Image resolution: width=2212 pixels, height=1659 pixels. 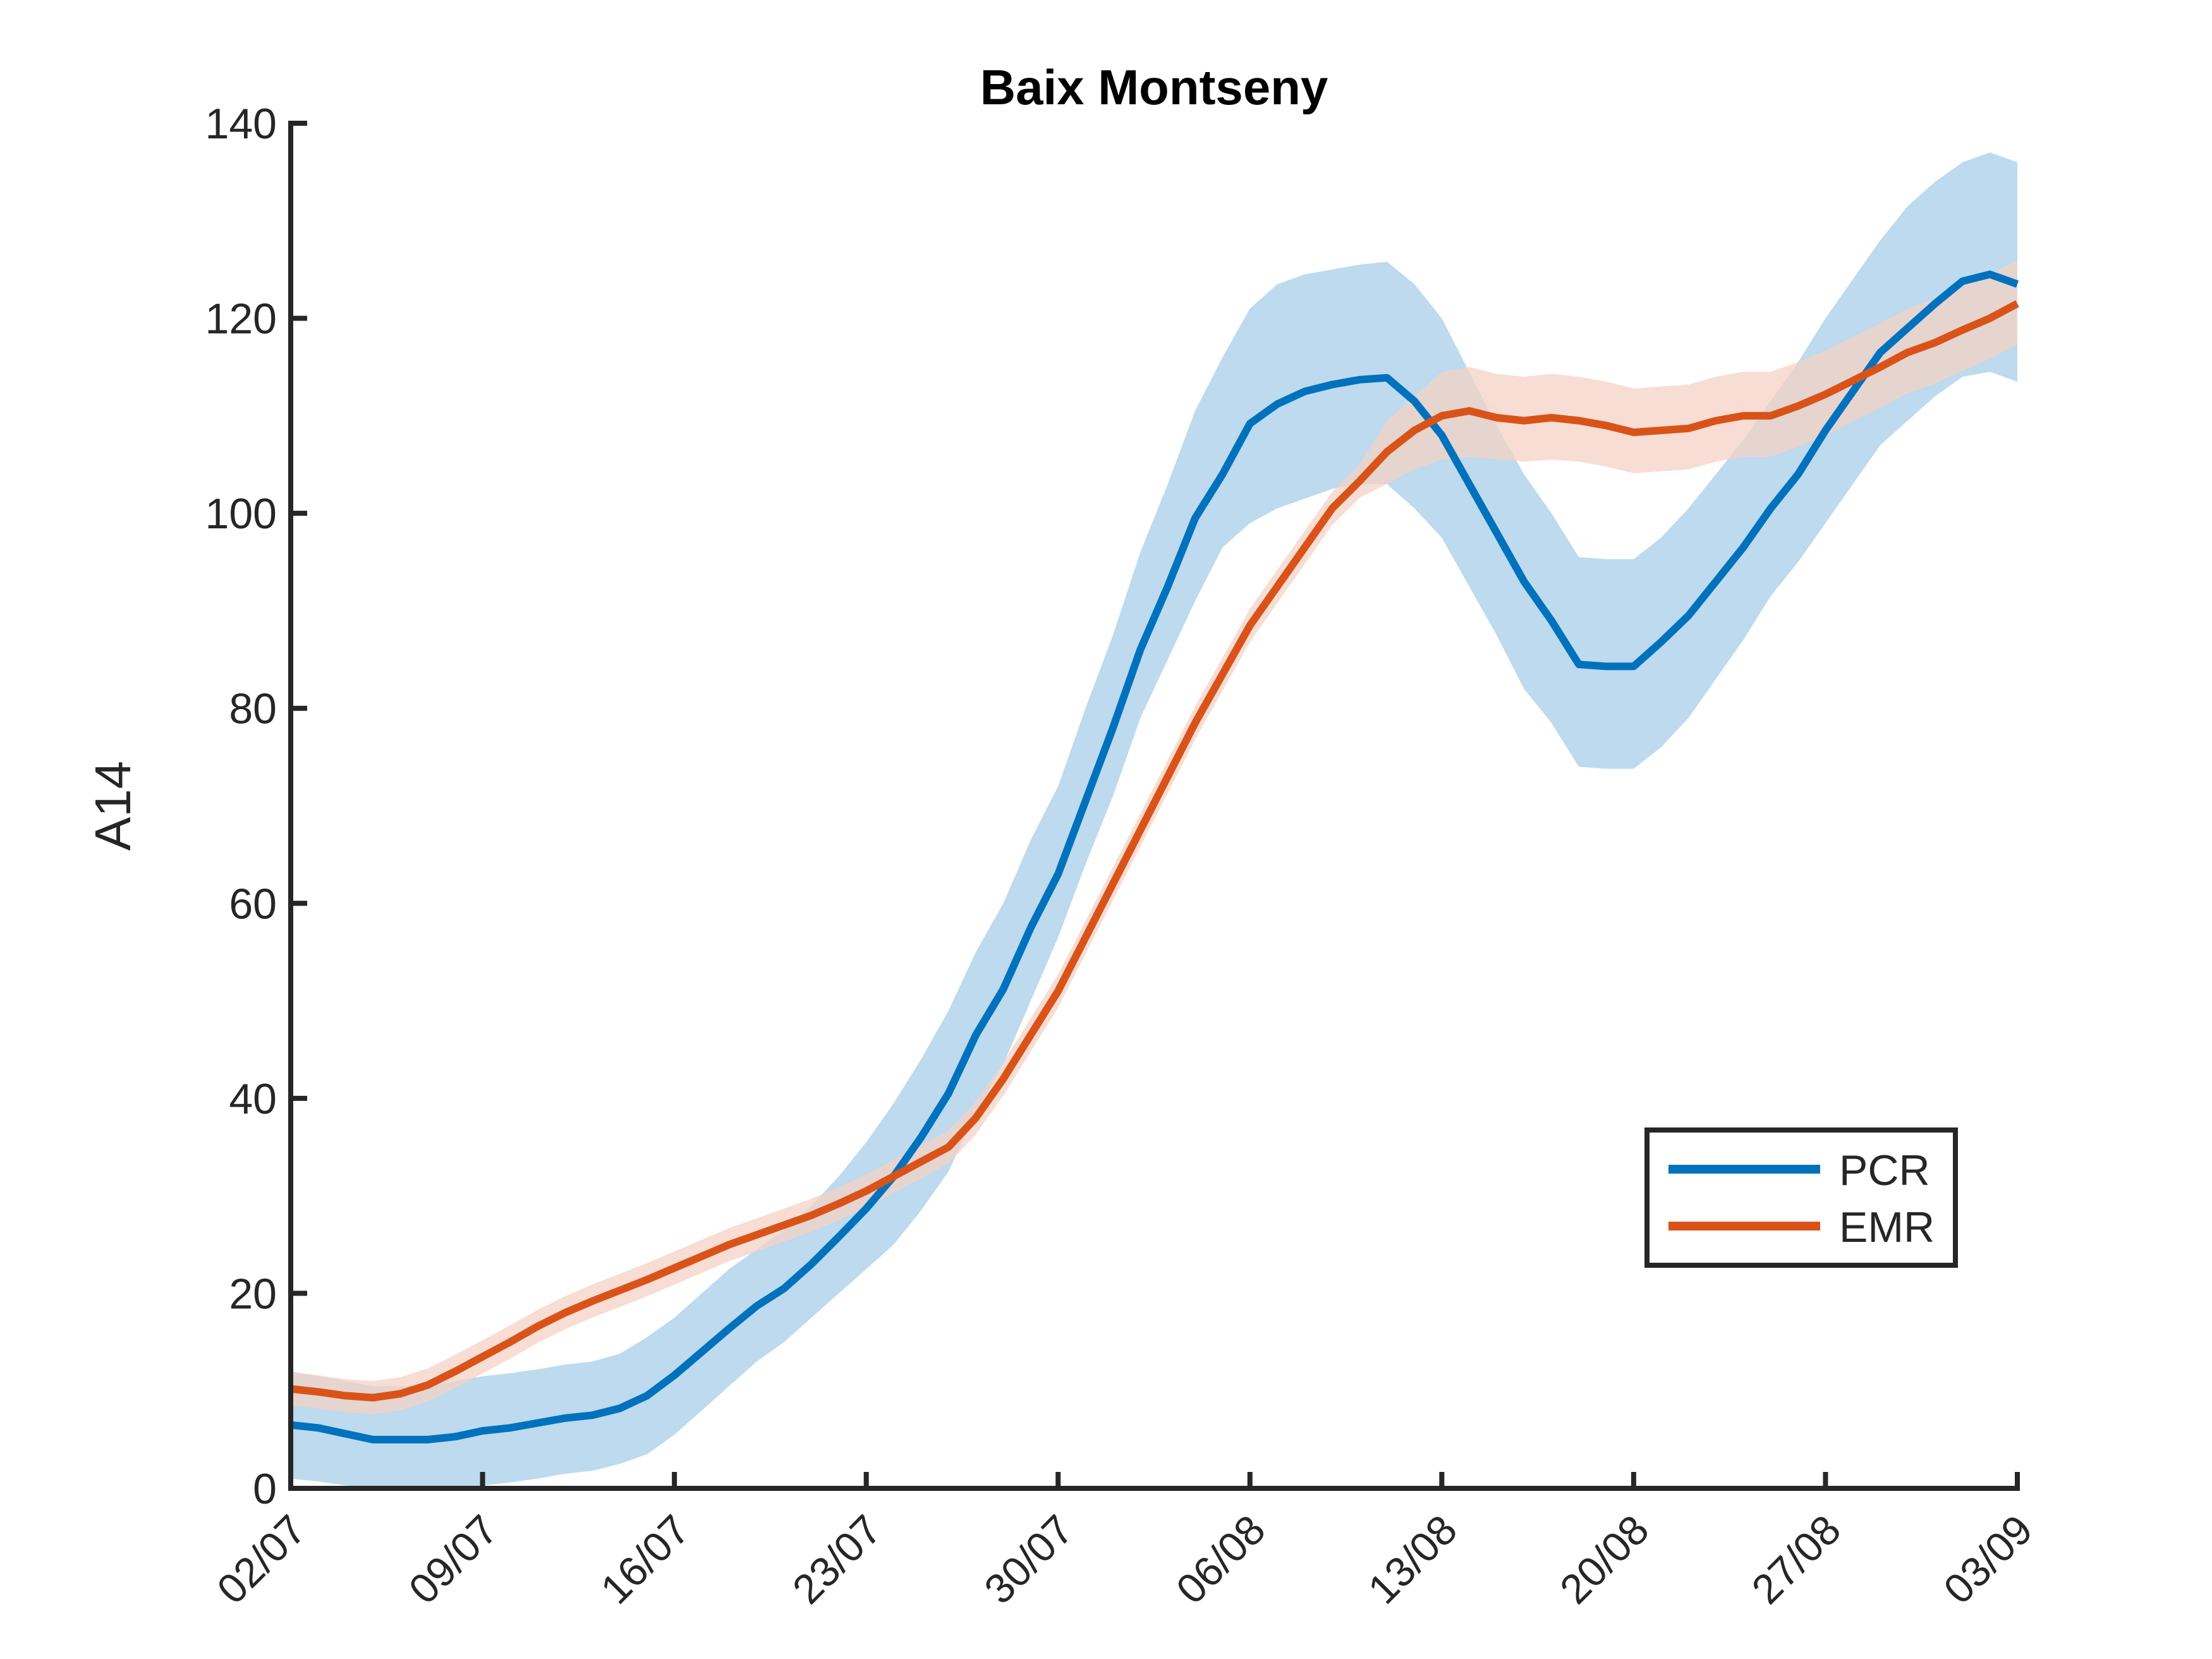 I want to click on x-tick-label: 09/07, so click(x=452, y=1559).